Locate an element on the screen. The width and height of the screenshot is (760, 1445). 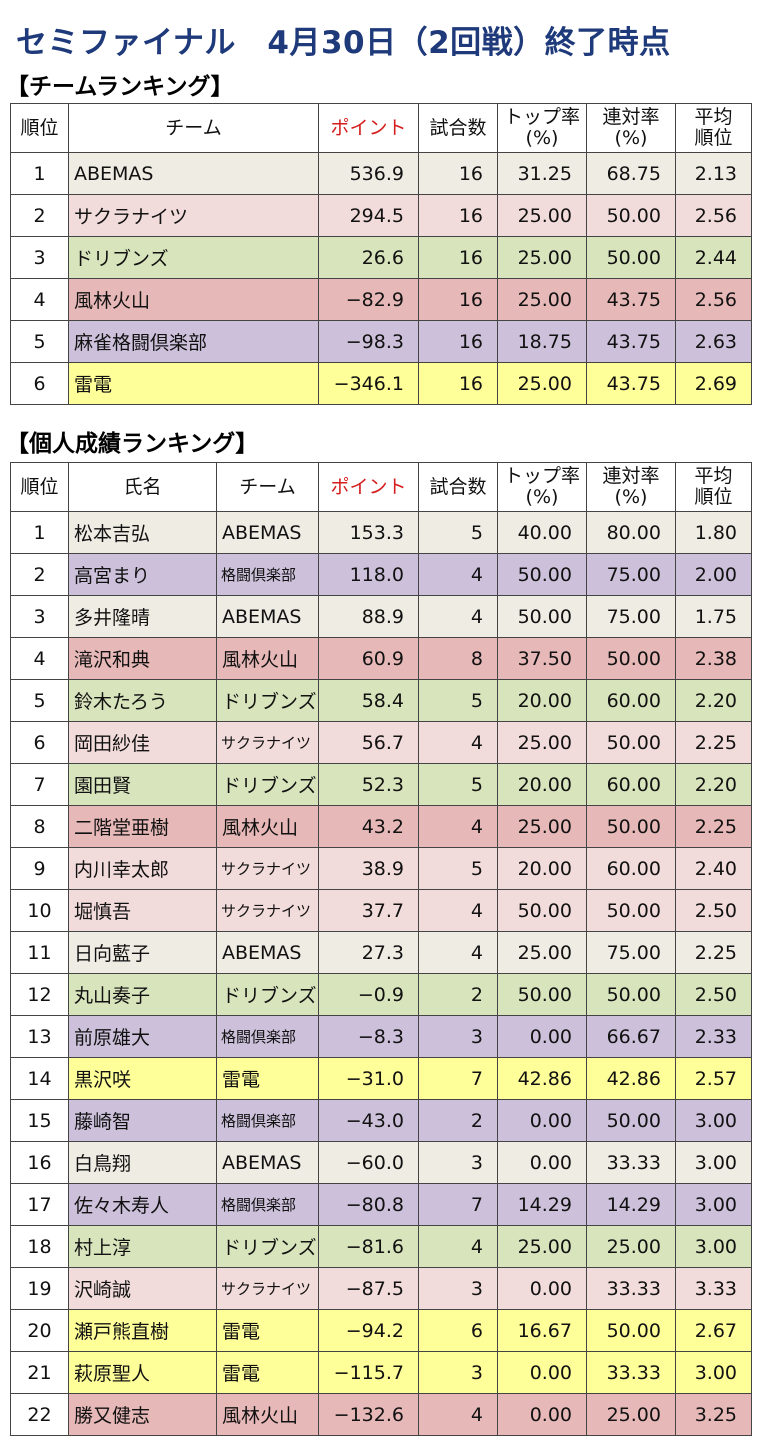
points-cell: −43.0 is located at coordinates (368, 1120).